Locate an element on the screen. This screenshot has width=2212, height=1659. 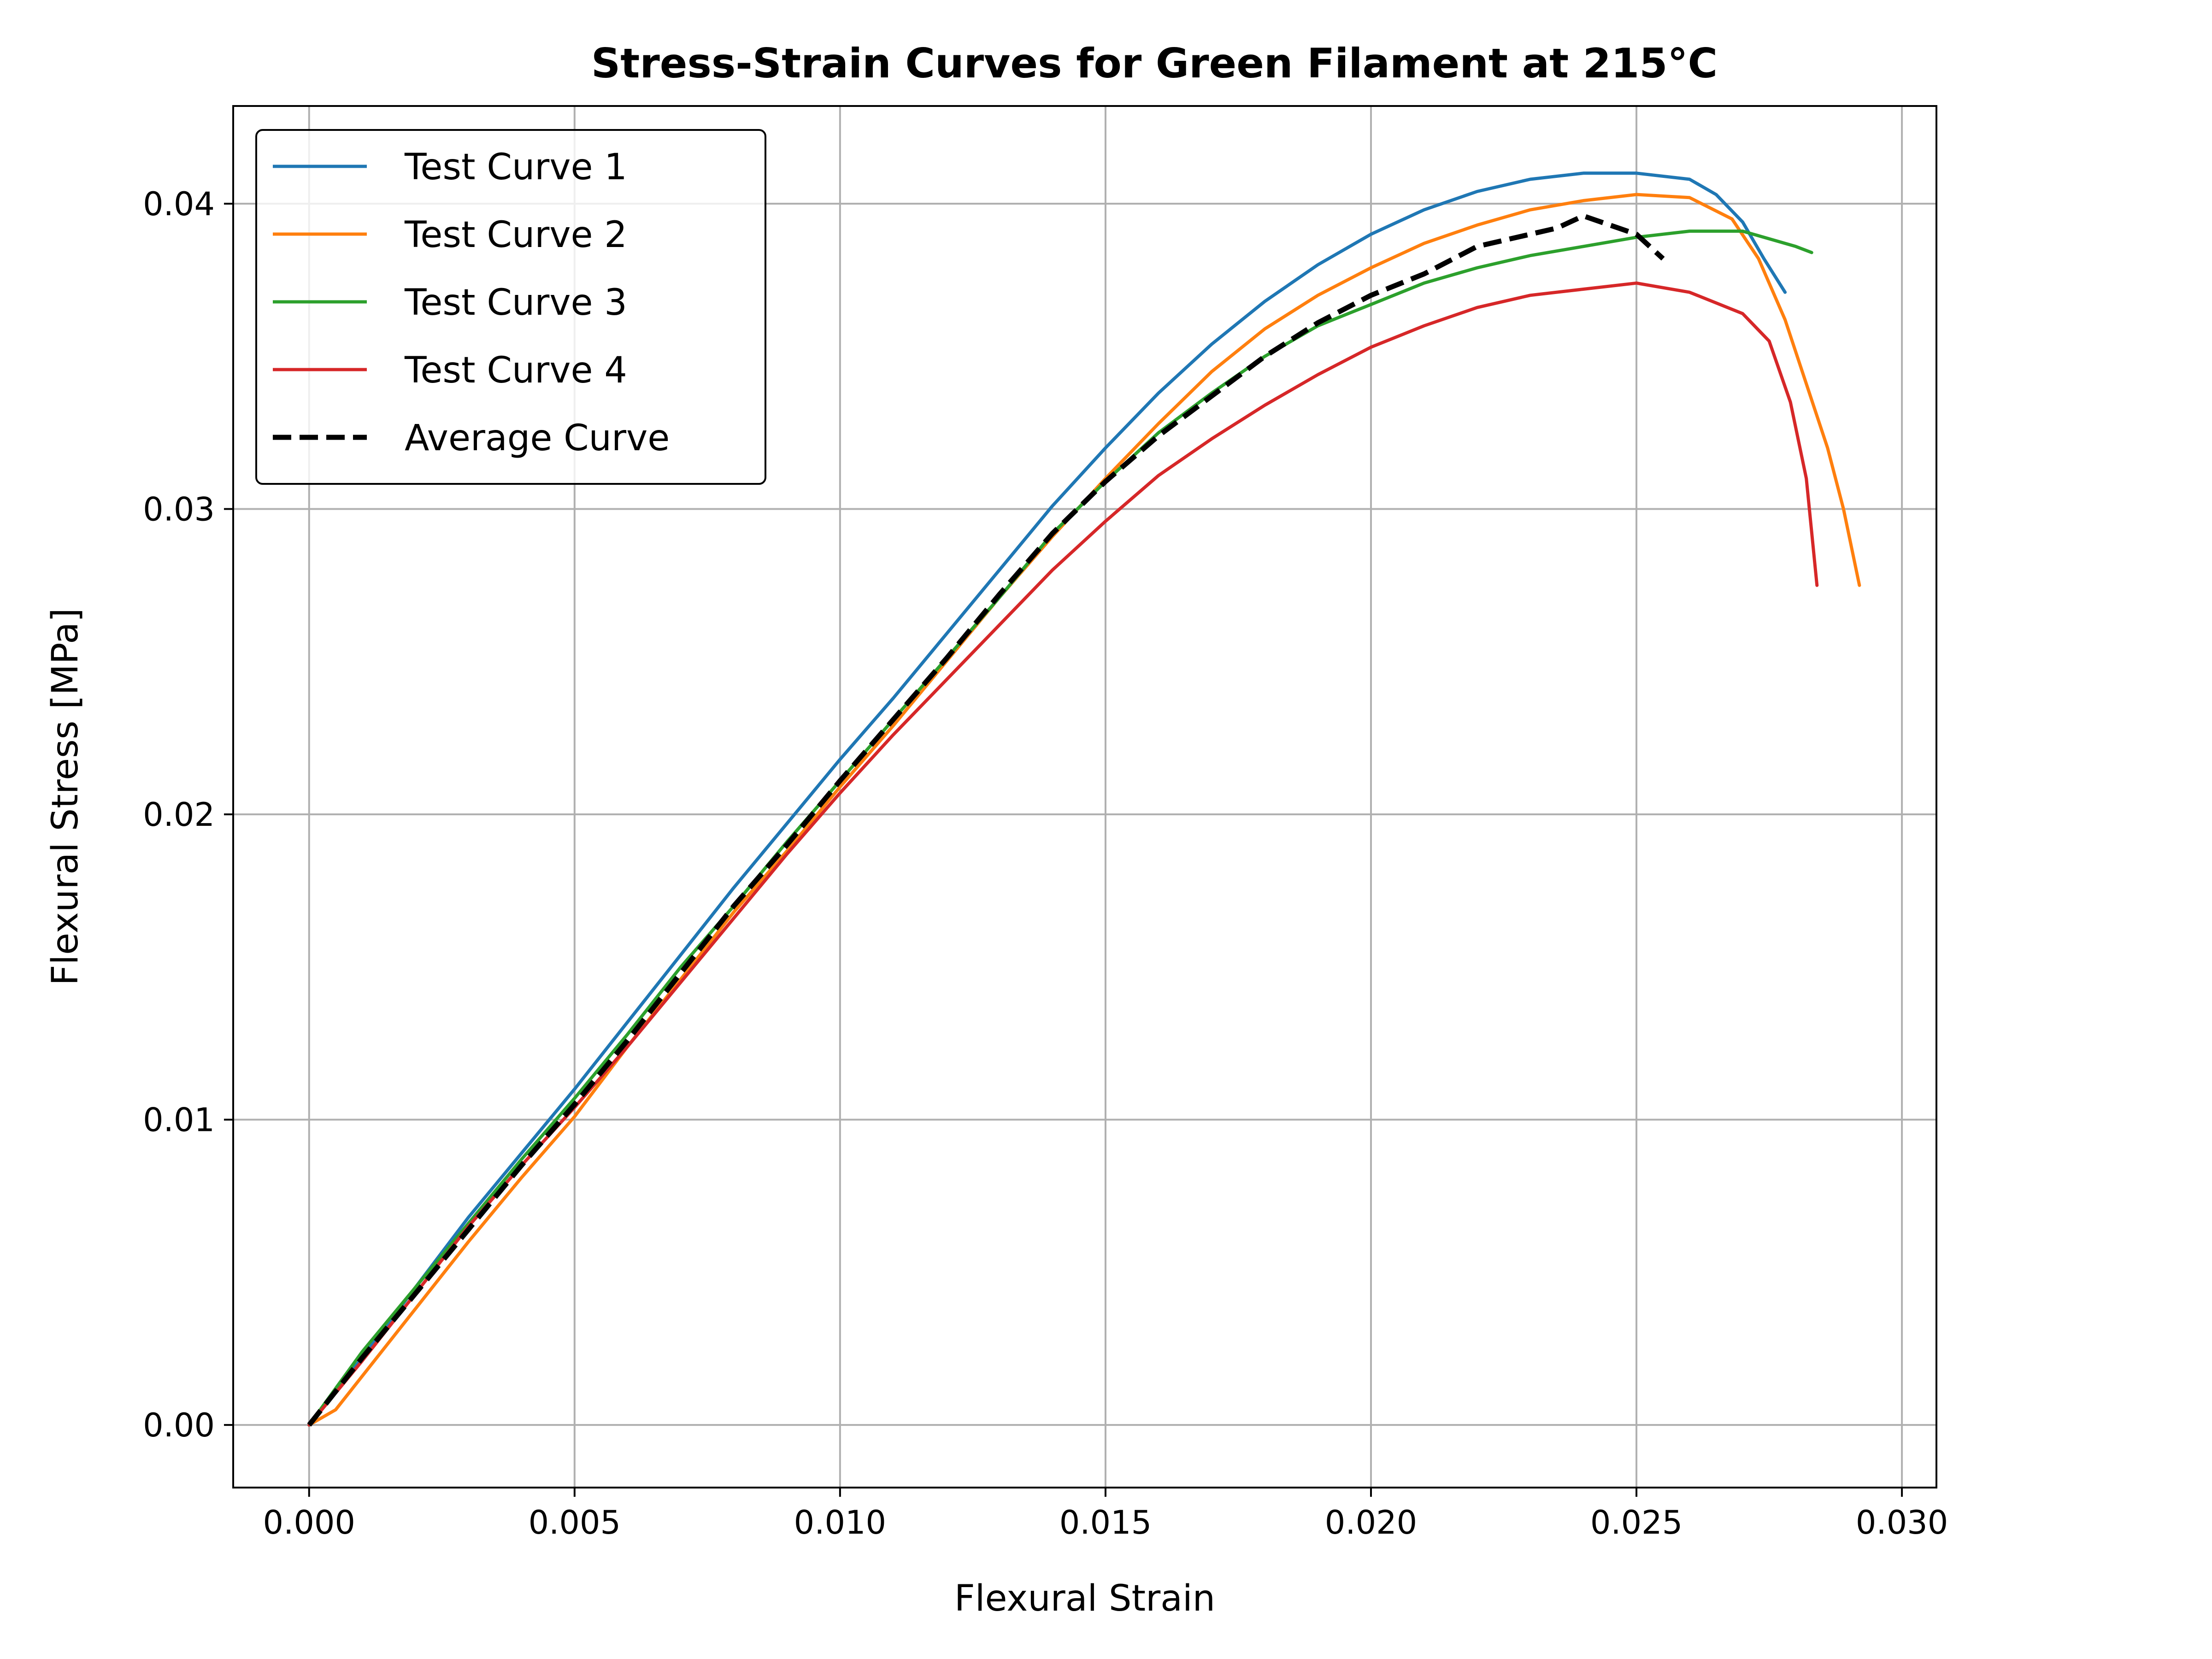
x-tick-label: 0.030 is located at coordinates (1902, 1522).